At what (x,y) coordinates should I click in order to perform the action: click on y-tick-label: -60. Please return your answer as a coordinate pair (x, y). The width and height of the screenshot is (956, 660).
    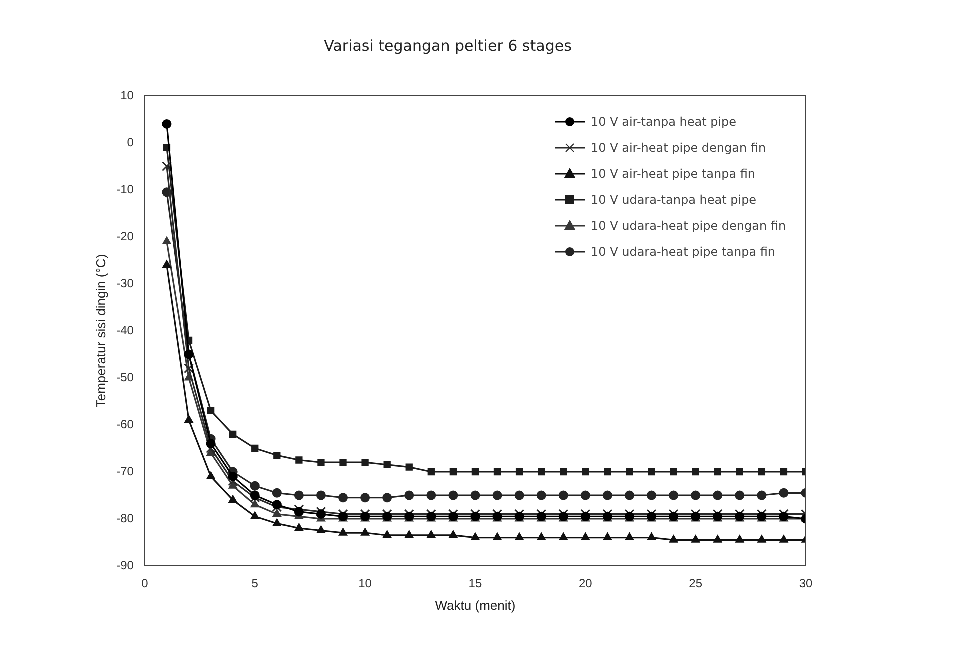
    Looking at the image, I should click on (125, 424).